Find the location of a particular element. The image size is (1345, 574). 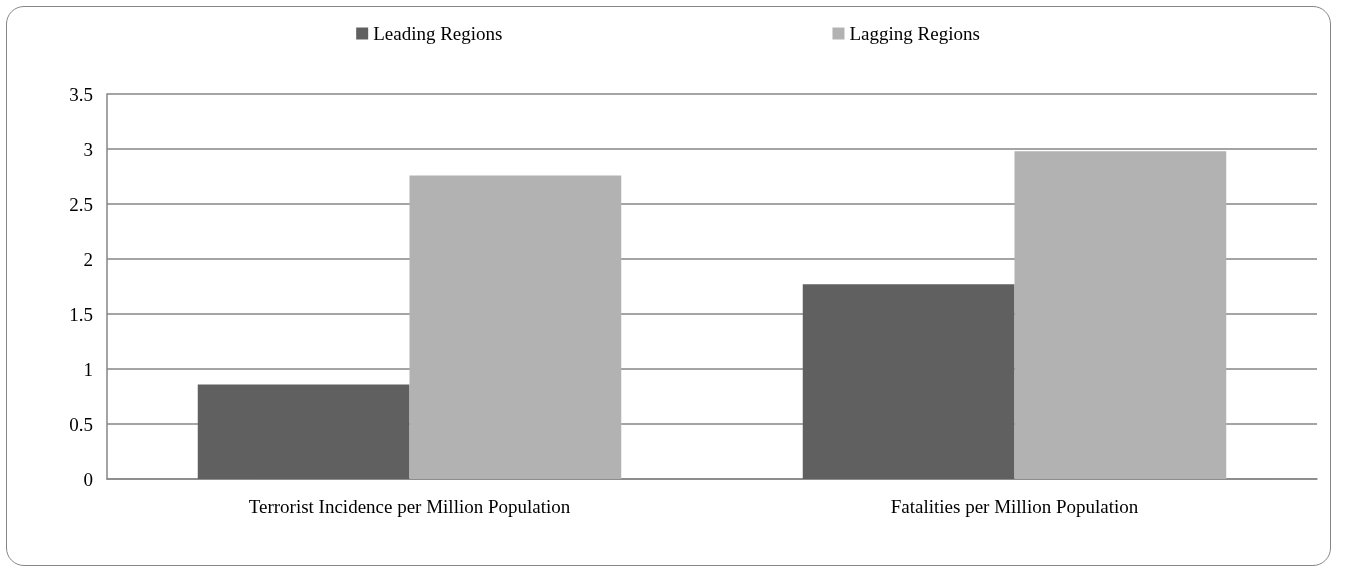

y-tick-label: 0.5 is located at coordinates (81, 424).